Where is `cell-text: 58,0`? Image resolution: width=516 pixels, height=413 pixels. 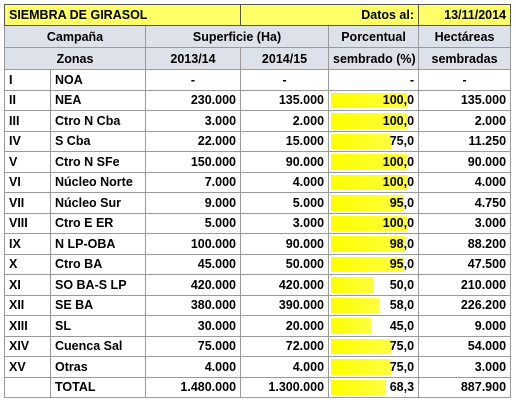
cell-text: 58,0 is located at coordinates (402, 305).